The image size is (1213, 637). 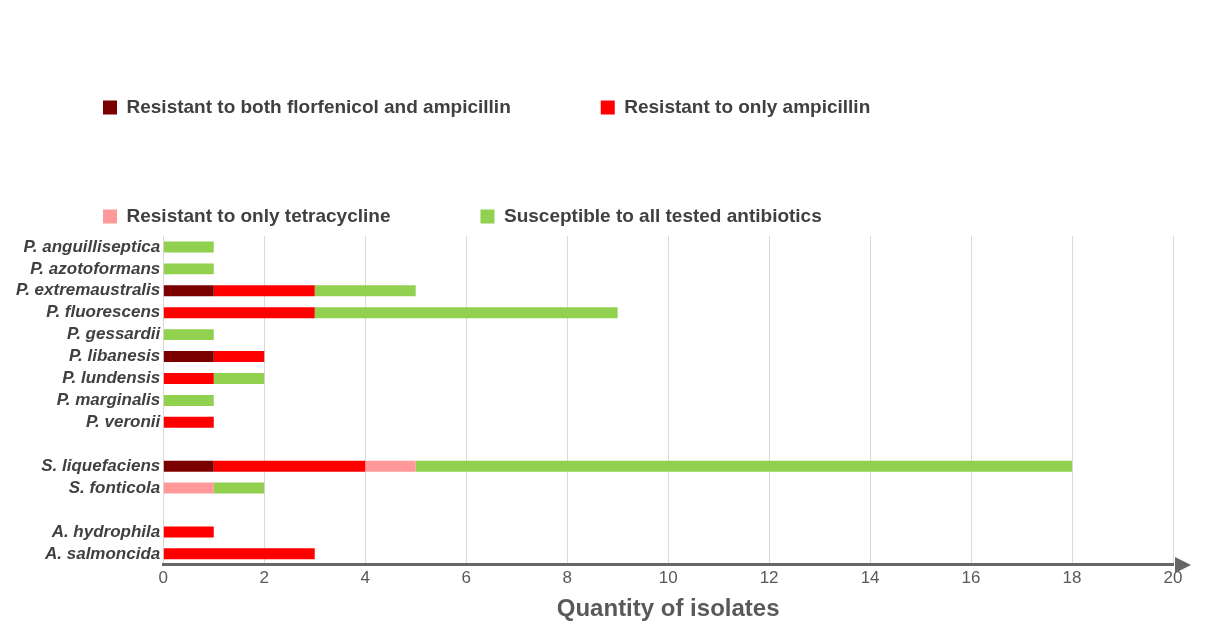 I want to click on x-tick-label: 4, so click(x=365, y=577).